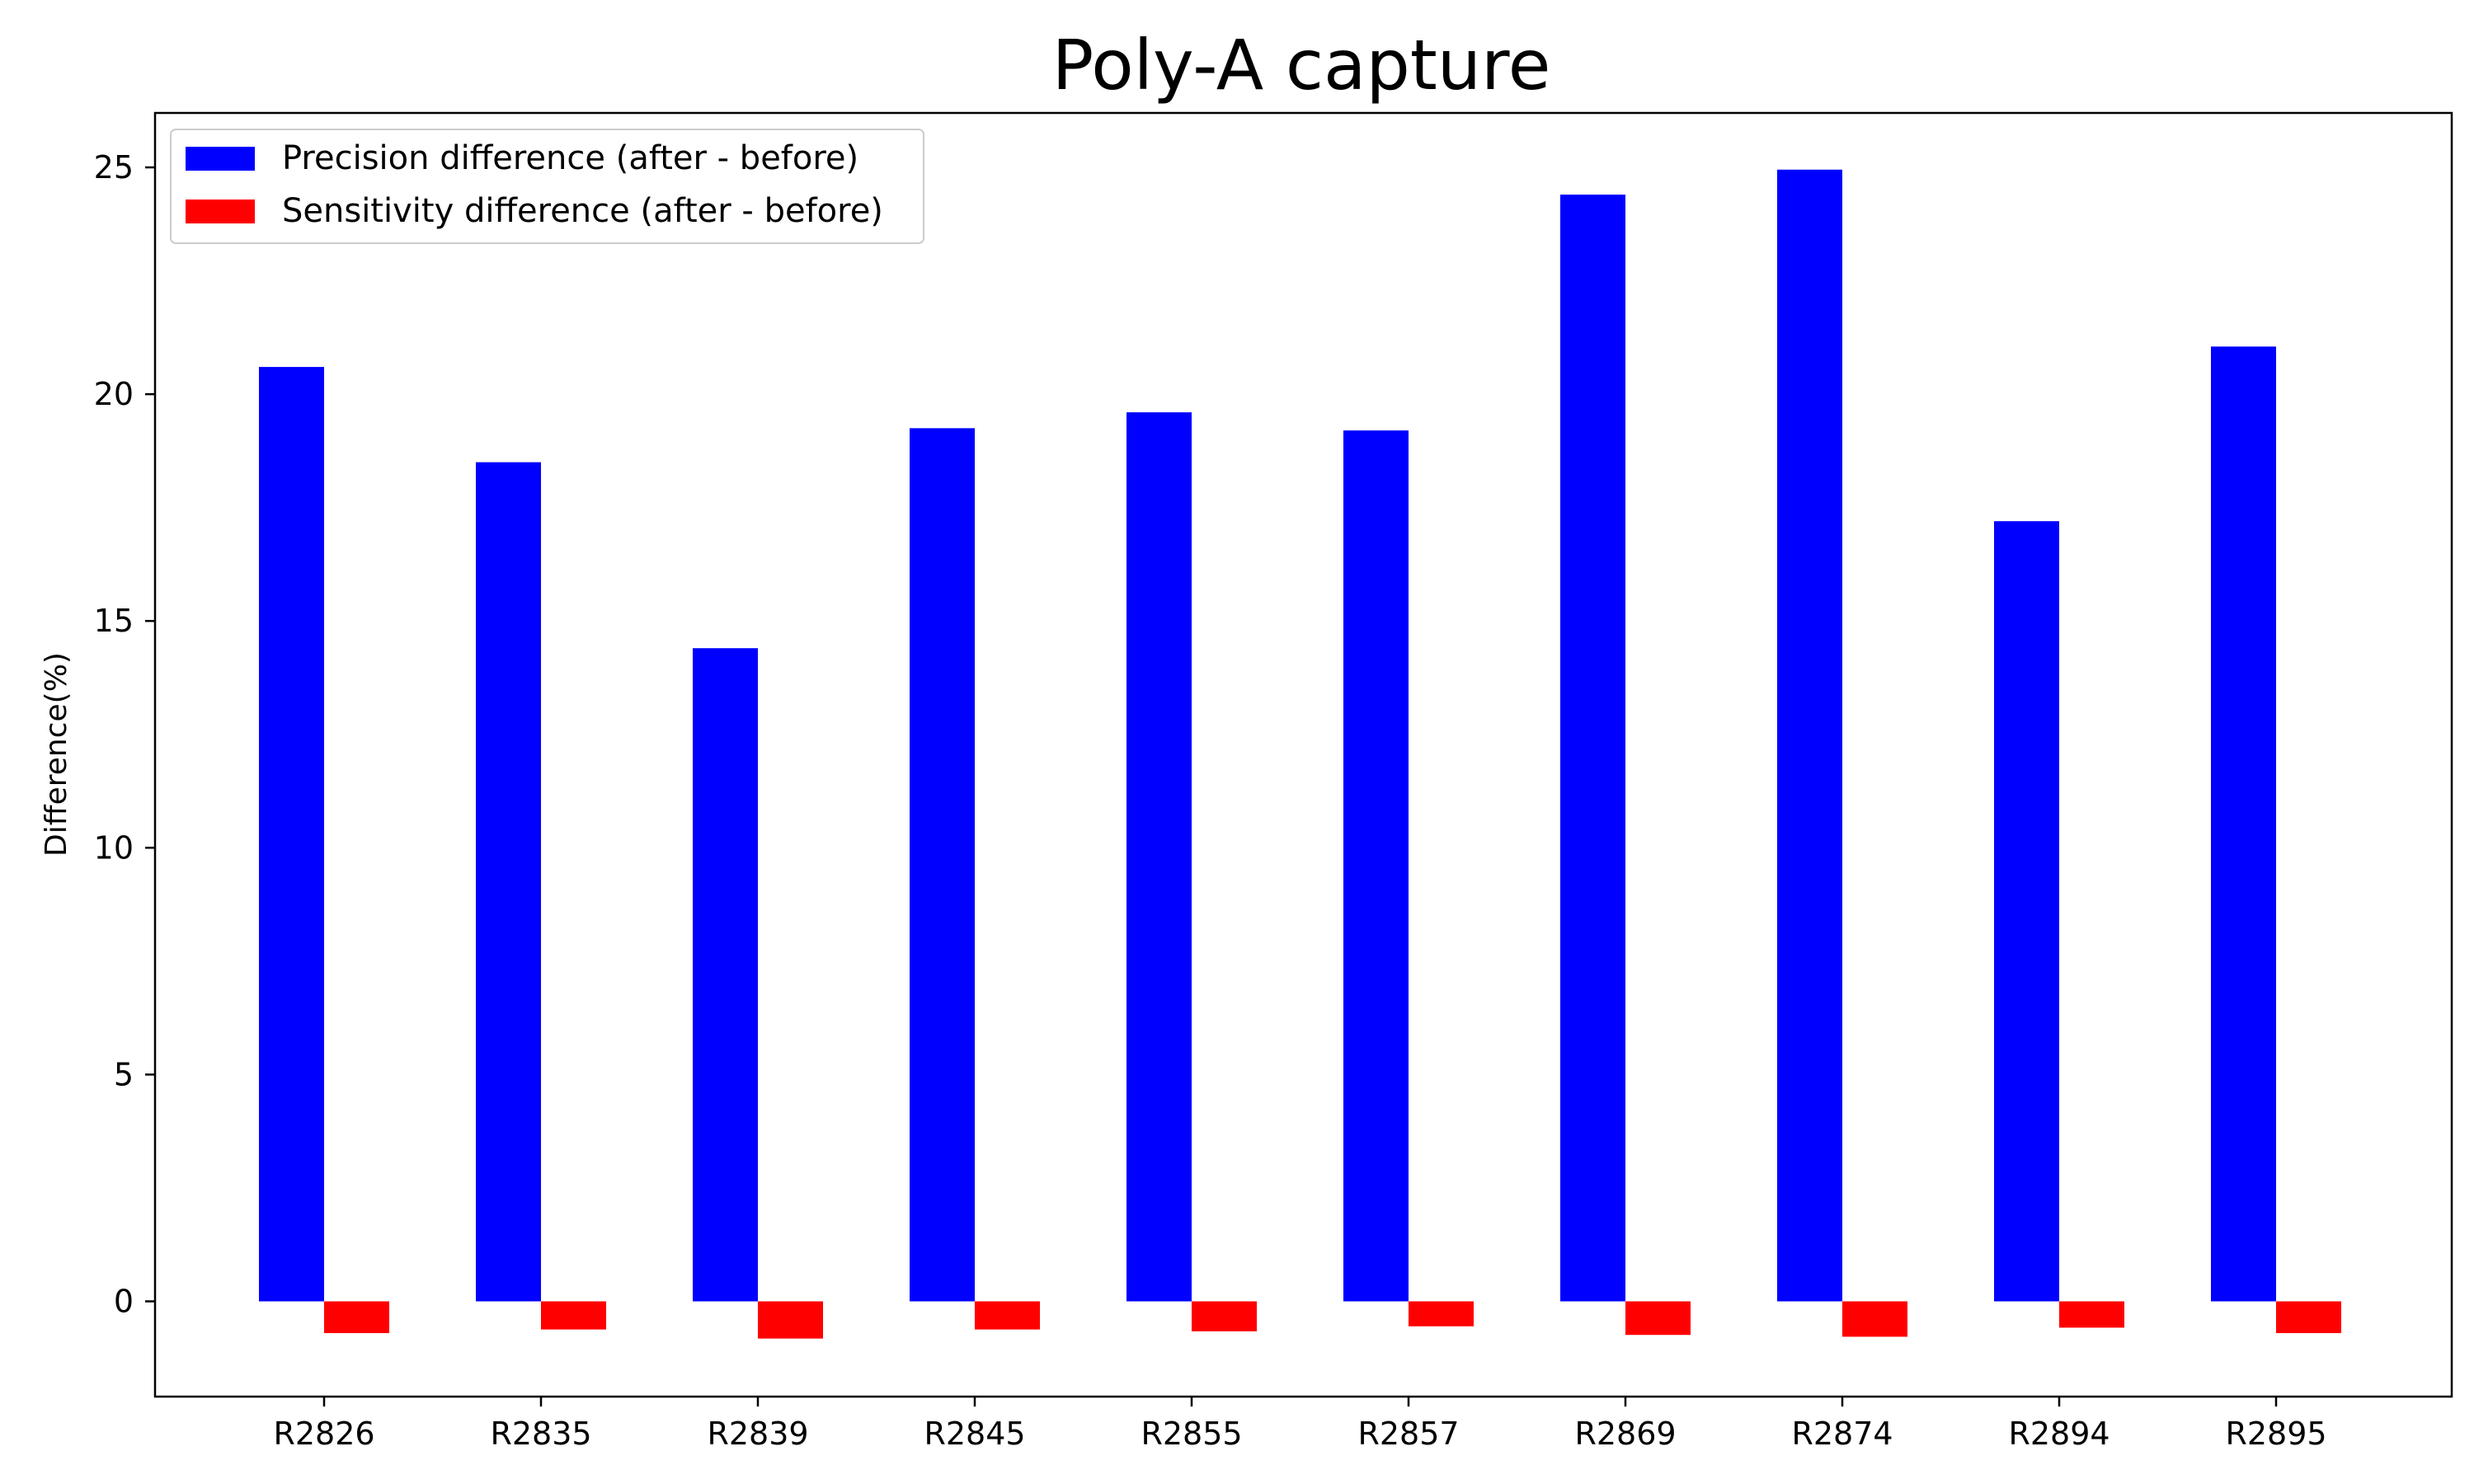 The image size is (2474, 1484). What do you see at coordinates (508, 882) in the screenshot?
I see `bar-precision-R2835` at bounding box center [508, 882].